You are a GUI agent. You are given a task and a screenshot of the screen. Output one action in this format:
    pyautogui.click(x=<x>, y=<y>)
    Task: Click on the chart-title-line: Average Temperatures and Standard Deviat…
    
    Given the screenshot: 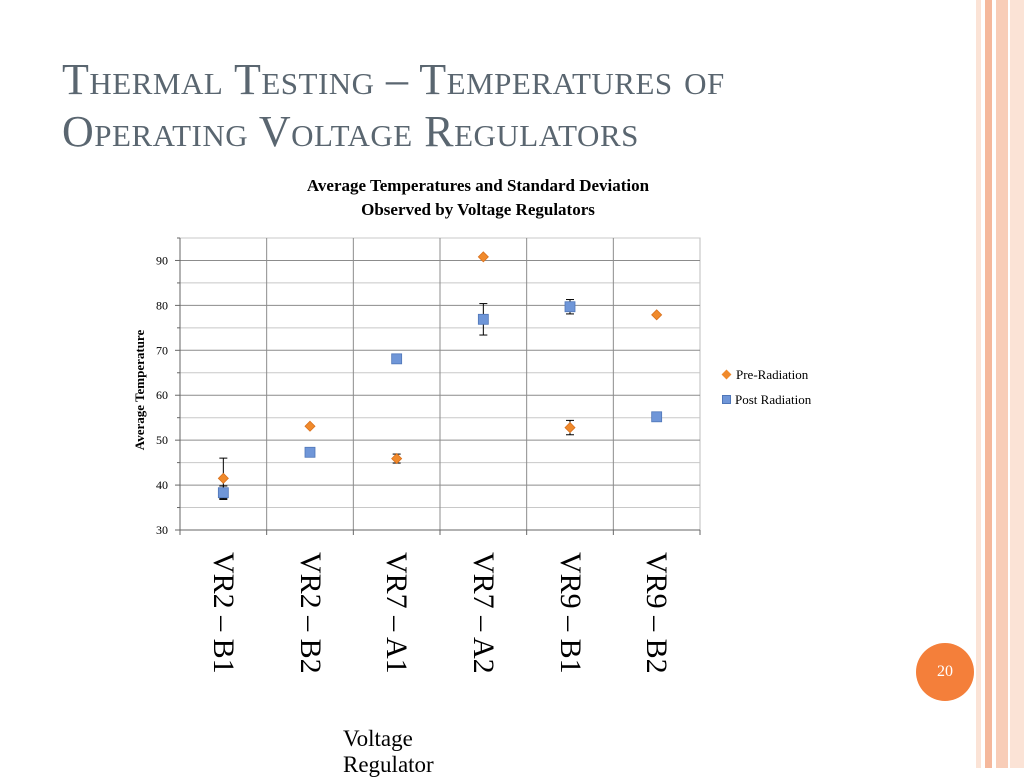 What is the action you would take?
    pyautogui.click(x=478, y=185)
    